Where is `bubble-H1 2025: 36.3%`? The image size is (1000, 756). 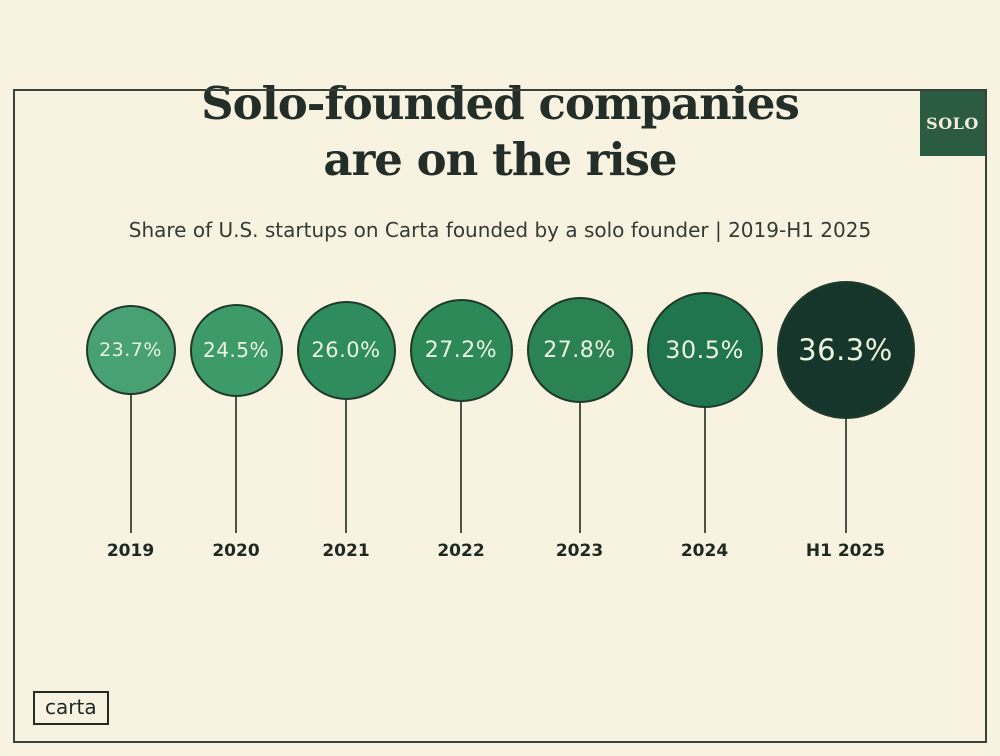 bubble-H1 2025: 36.3% is located at coordinates (845, 350).